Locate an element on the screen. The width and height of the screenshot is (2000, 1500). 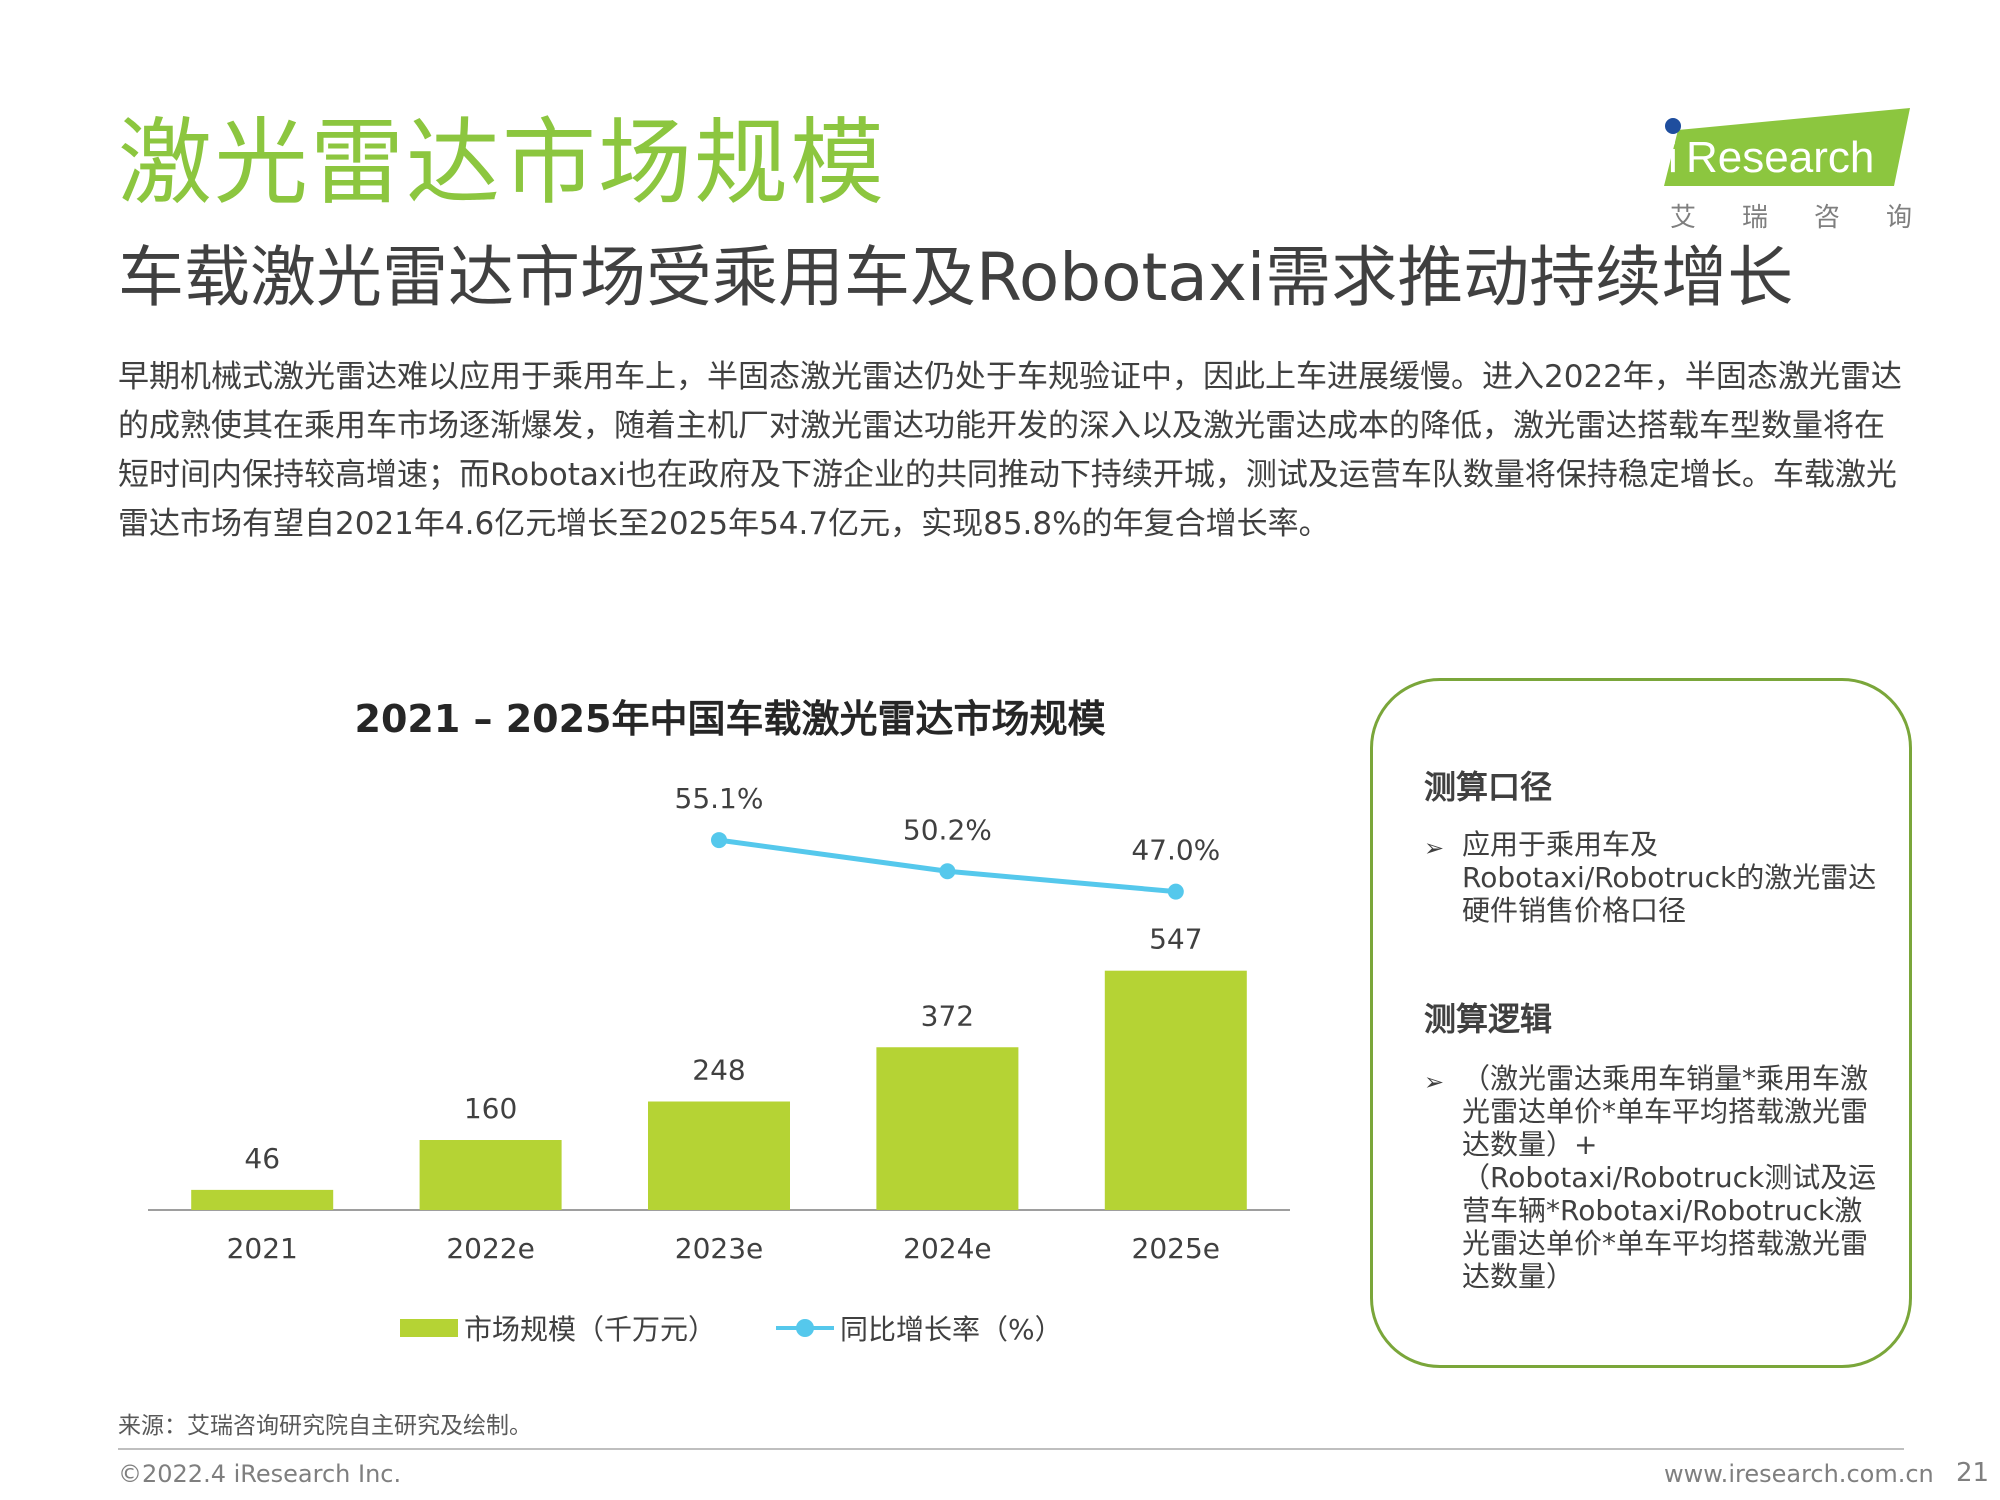
page-subtitle: 车载激光雷达市场受乘用车及Robotaxi需求推动持续增长 is located at coordinates (956, 277).